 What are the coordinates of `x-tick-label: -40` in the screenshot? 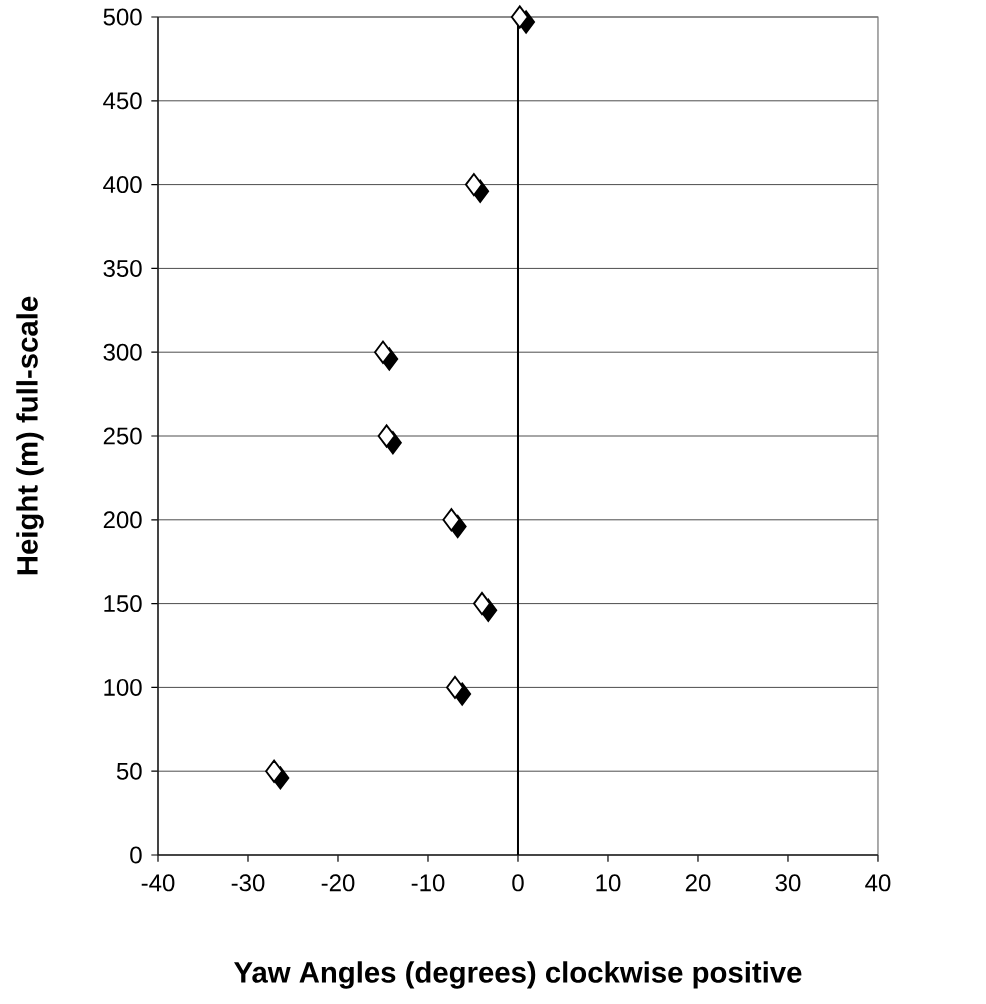 It's located at (158, 883).